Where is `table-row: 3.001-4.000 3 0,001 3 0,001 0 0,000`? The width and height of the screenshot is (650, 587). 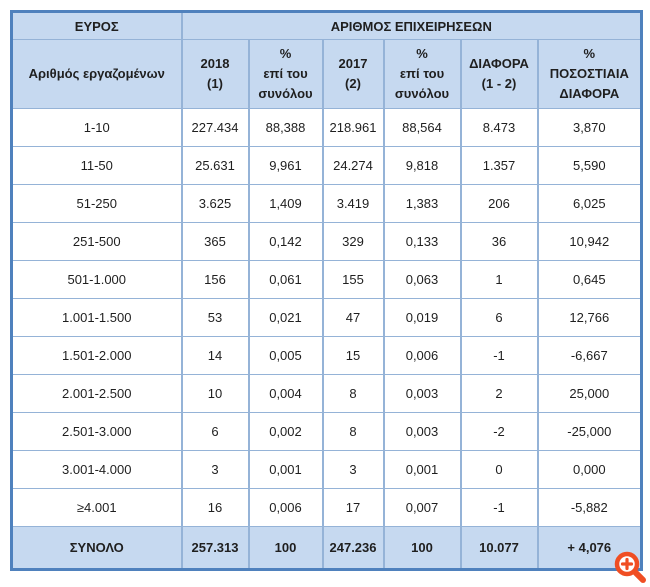
table-row: 3.001-4.000 3 0,001 3 0,001 0 0,000 is located at coordinates (326, 469).